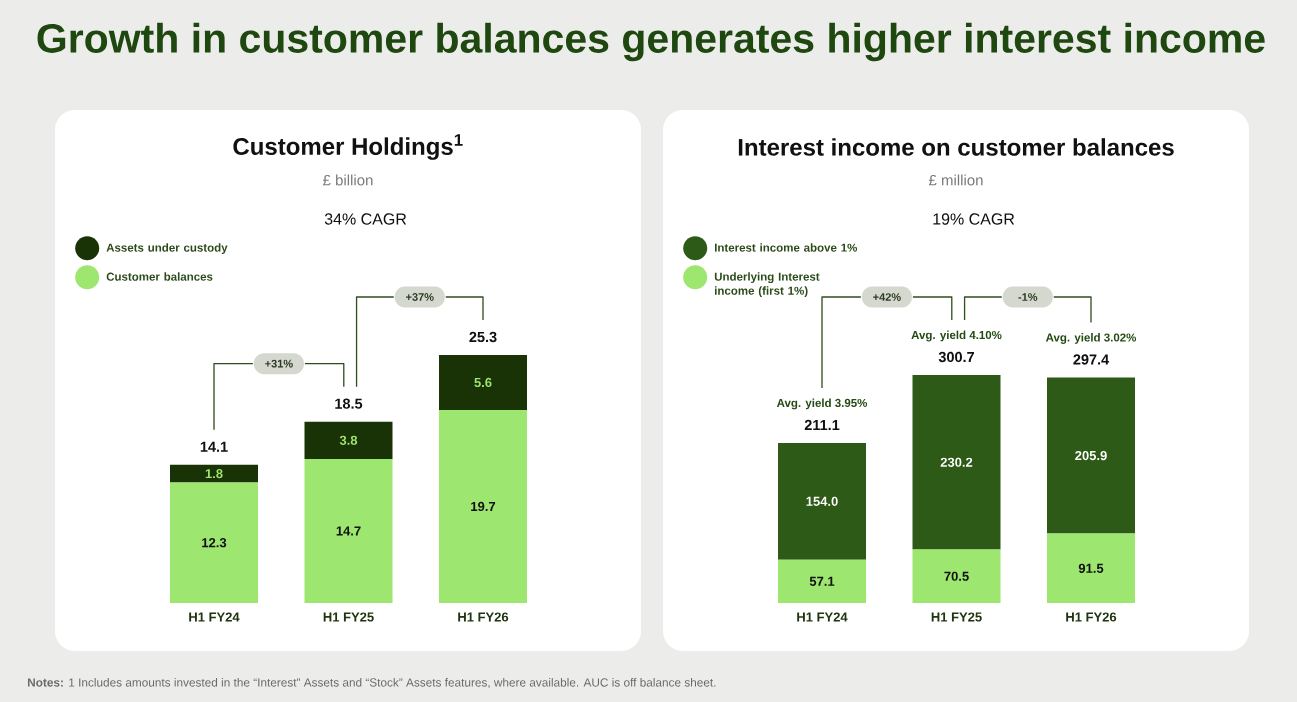  I want to click on data-label: 70.5, so click(956, 576).